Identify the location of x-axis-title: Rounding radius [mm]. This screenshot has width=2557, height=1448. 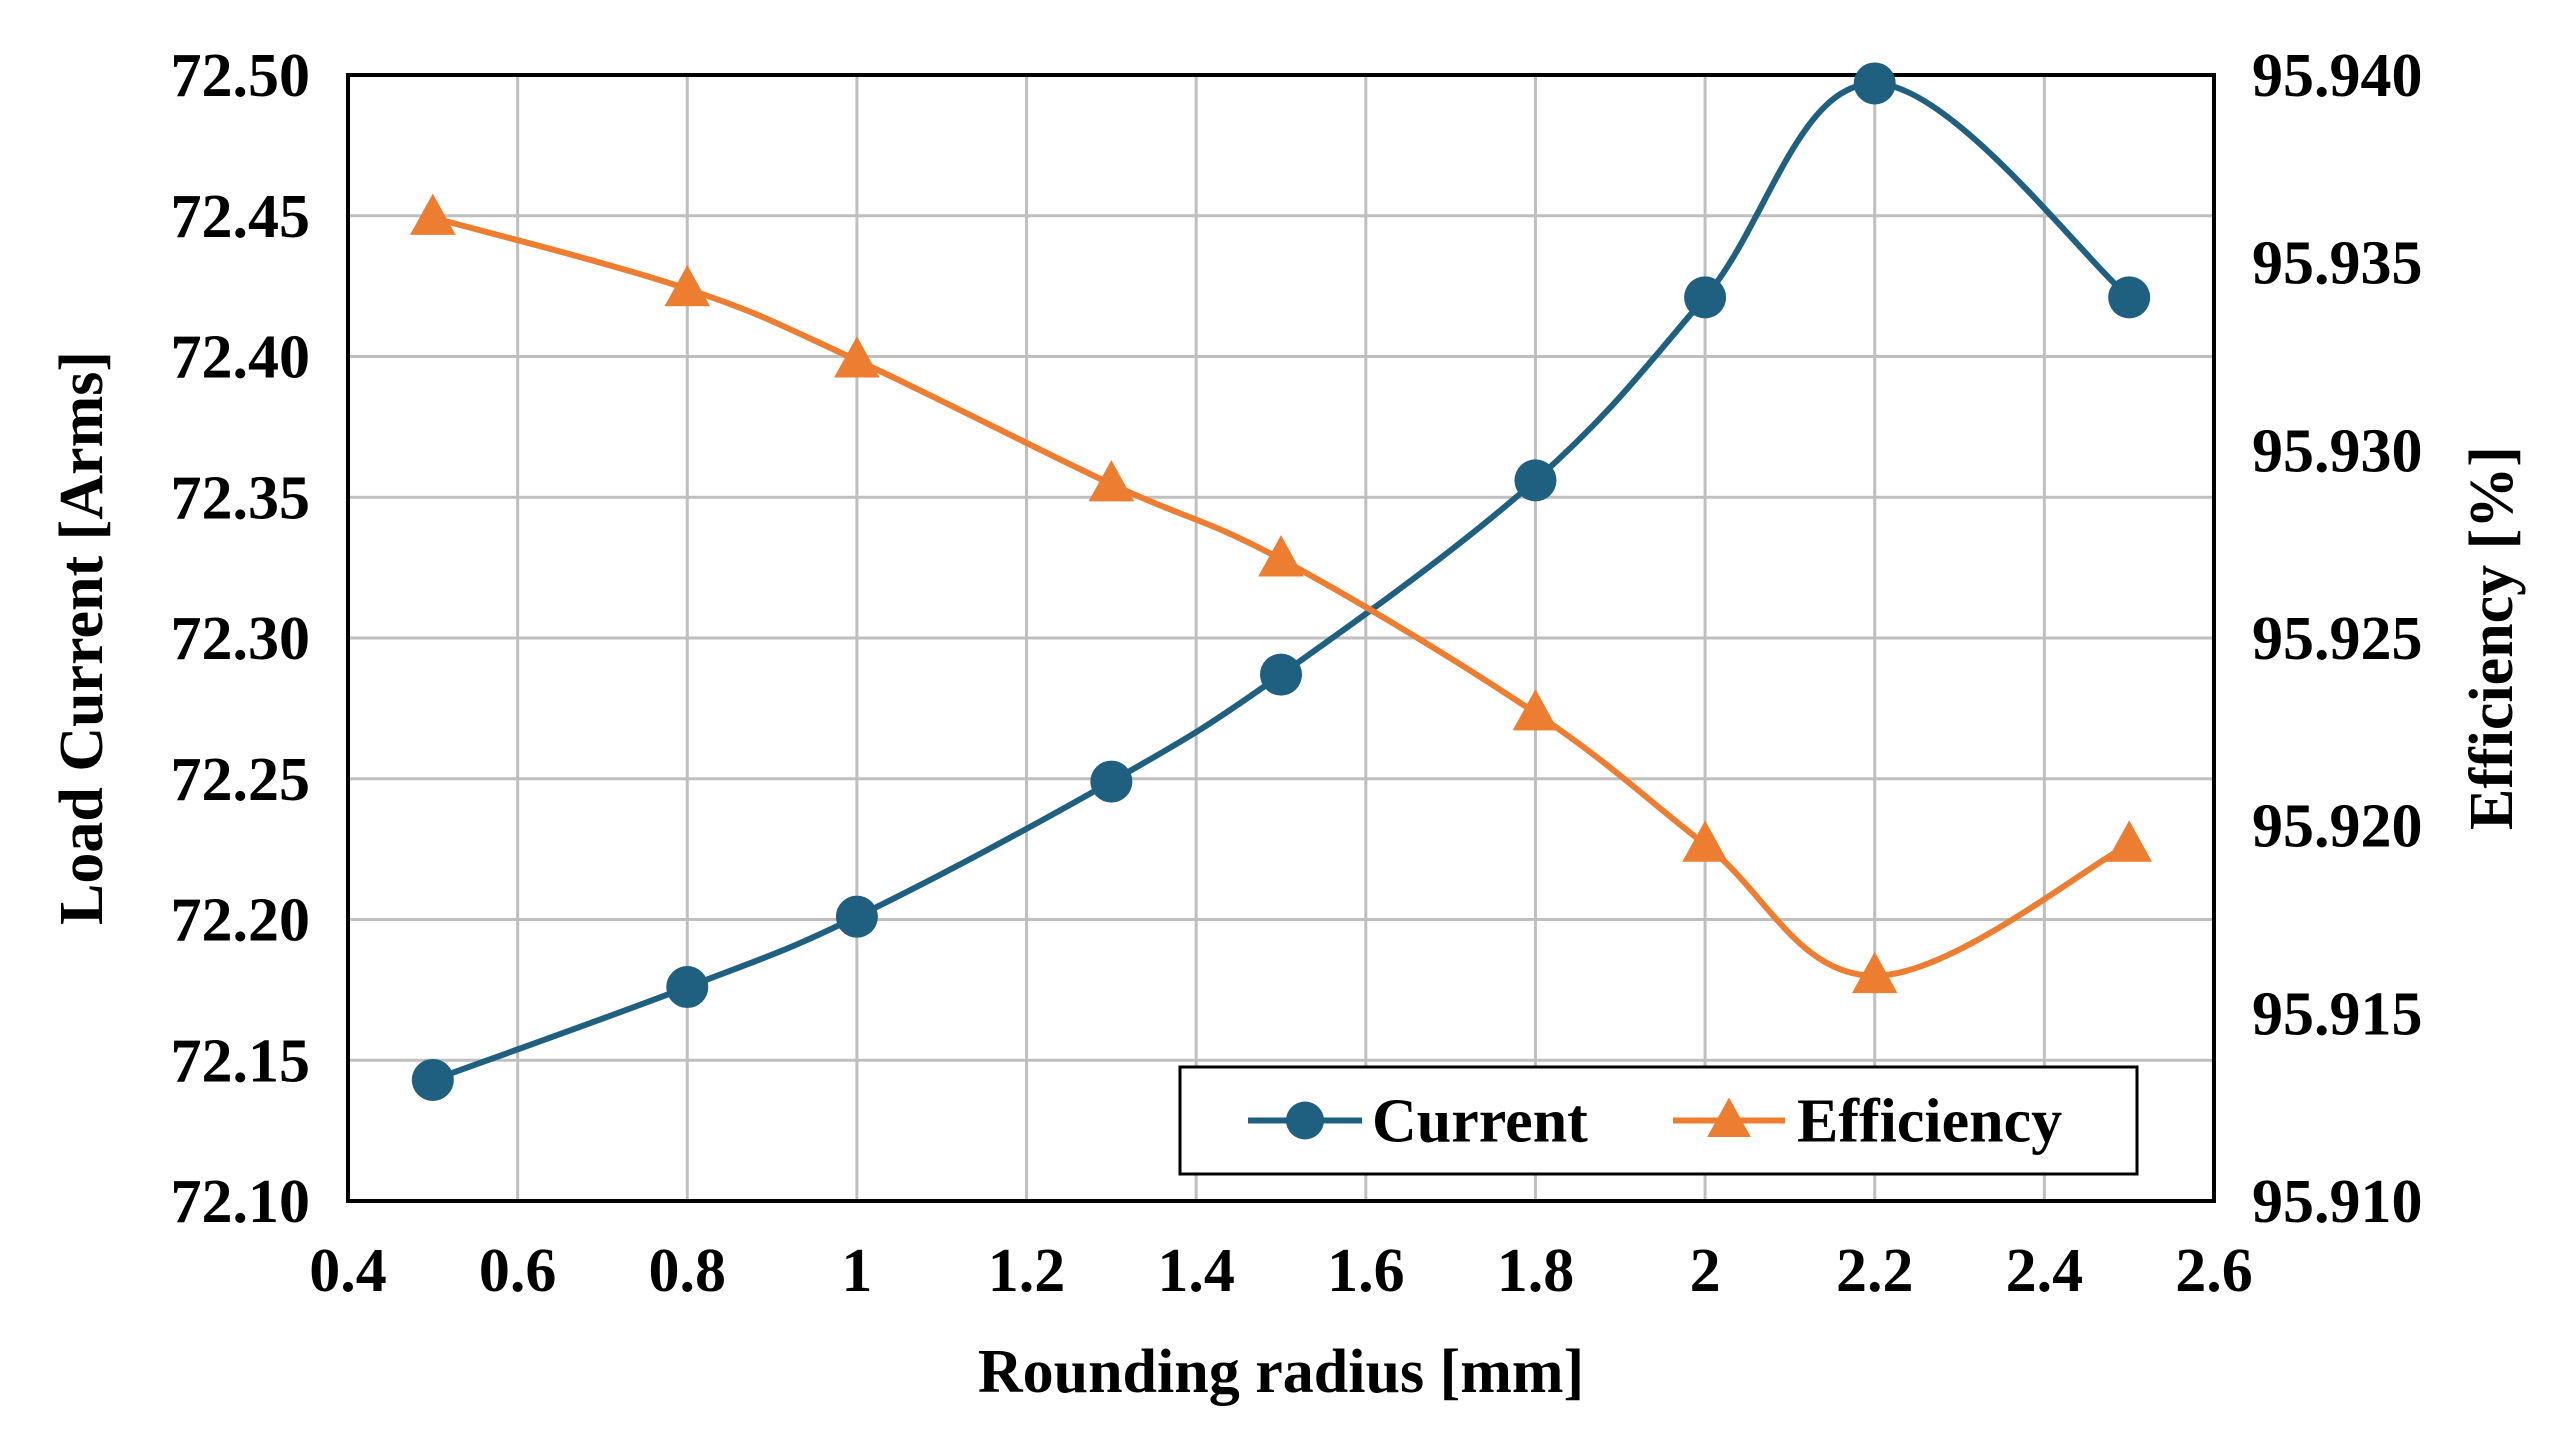
(1281, 1372).